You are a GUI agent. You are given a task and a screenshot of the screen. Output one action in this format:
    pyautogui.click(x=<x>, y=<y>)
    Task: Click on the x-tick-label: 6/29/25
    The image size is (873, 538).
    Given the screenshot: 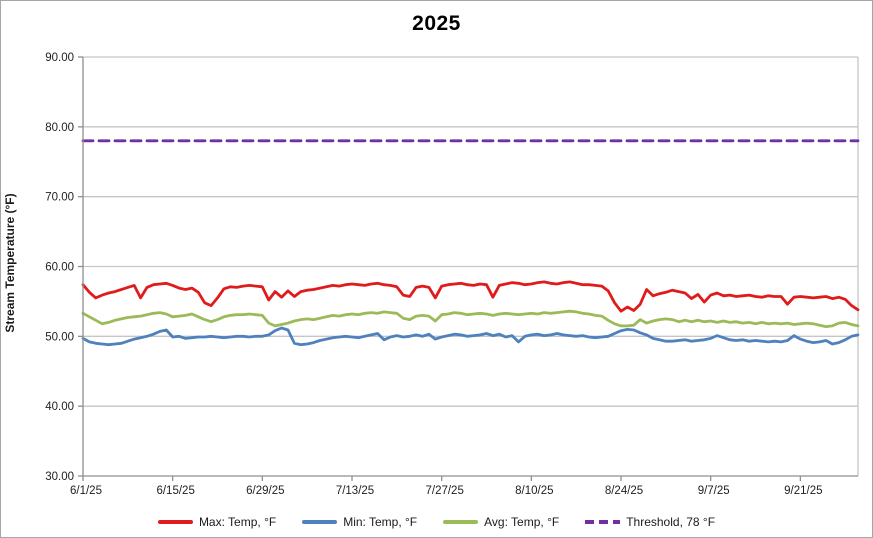 What is the action you would take?
    pyautogui.click(x=265, y=491)
    